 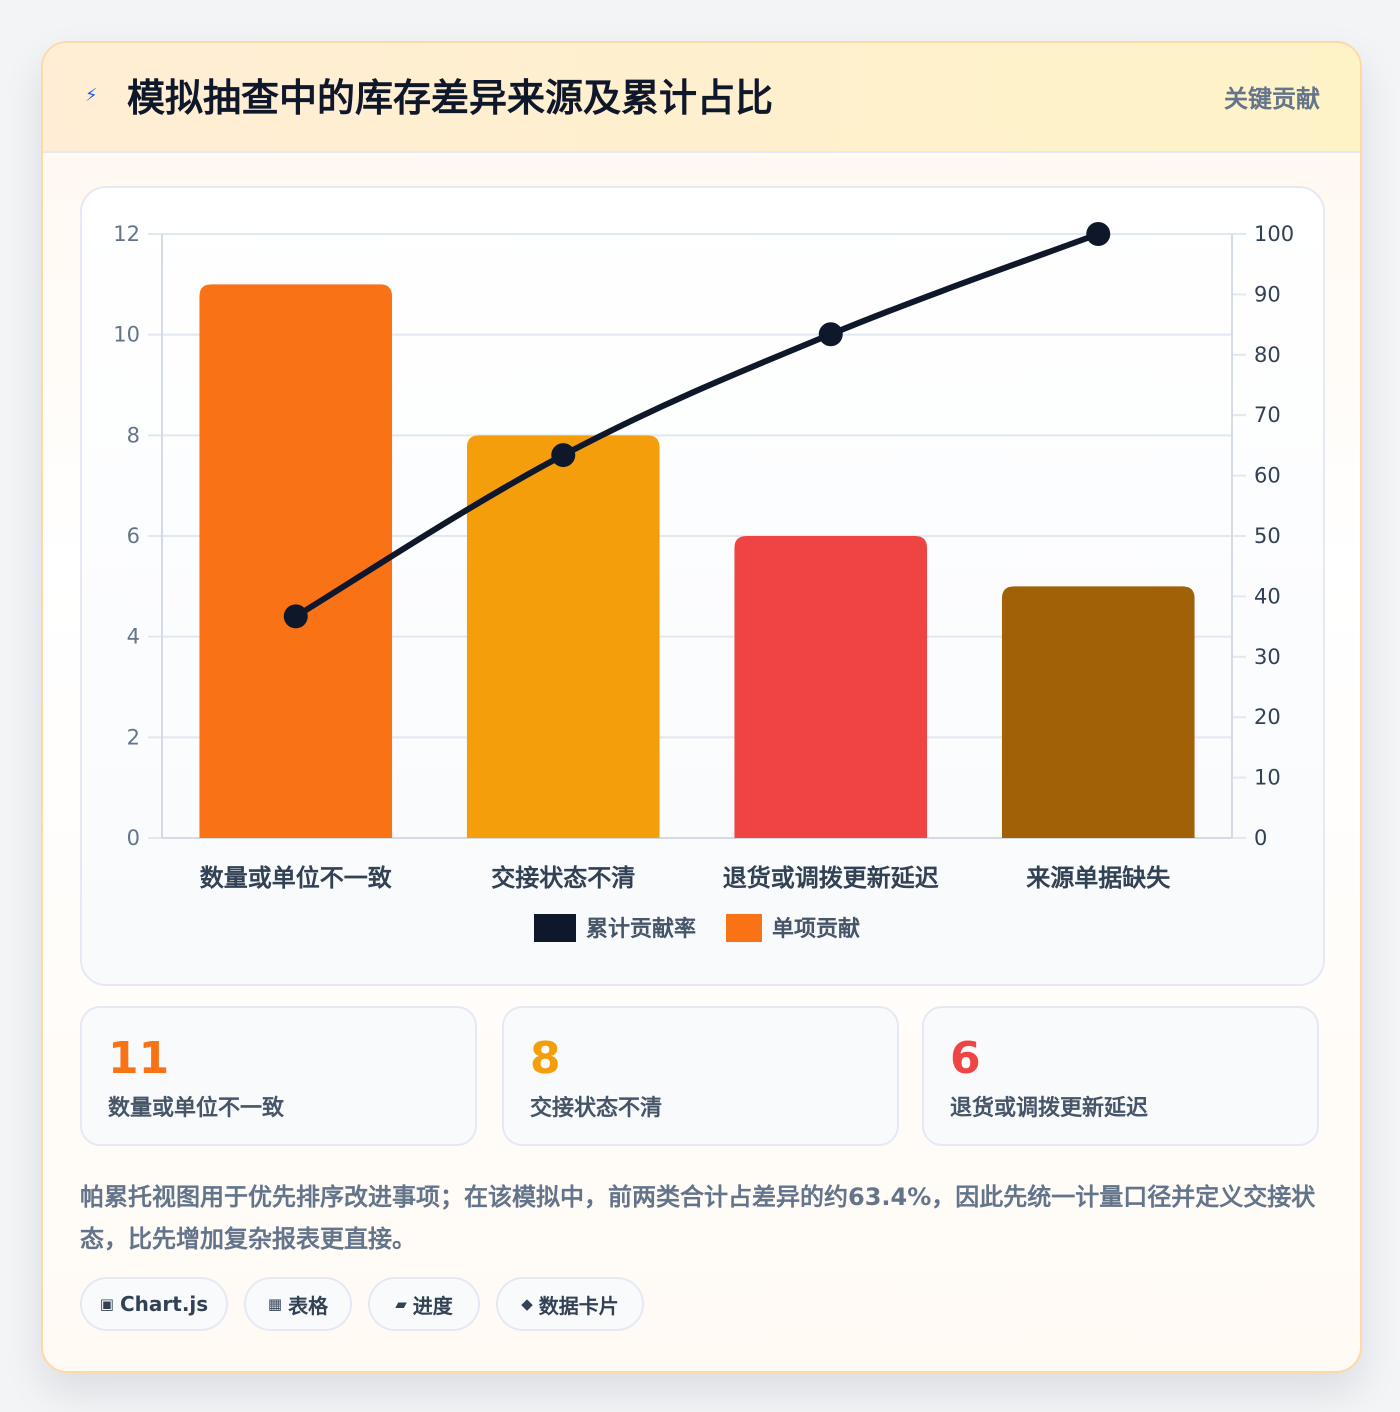 I want to click on right-axis-tick-label: 20, so click(x=1267, y=717).